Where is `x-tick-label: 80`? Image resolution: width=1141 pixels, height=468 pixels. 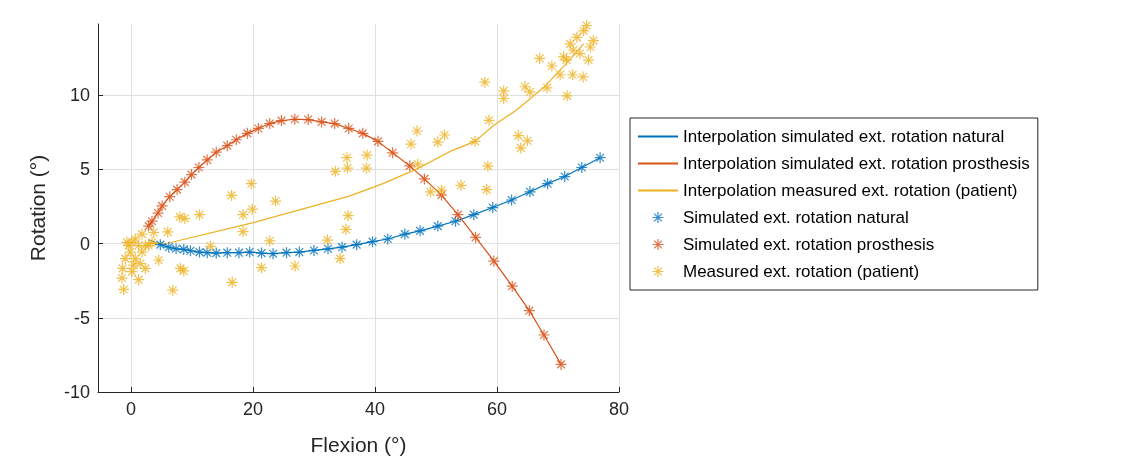 x-tick-label: 80 is located at coordinates (619, 409).